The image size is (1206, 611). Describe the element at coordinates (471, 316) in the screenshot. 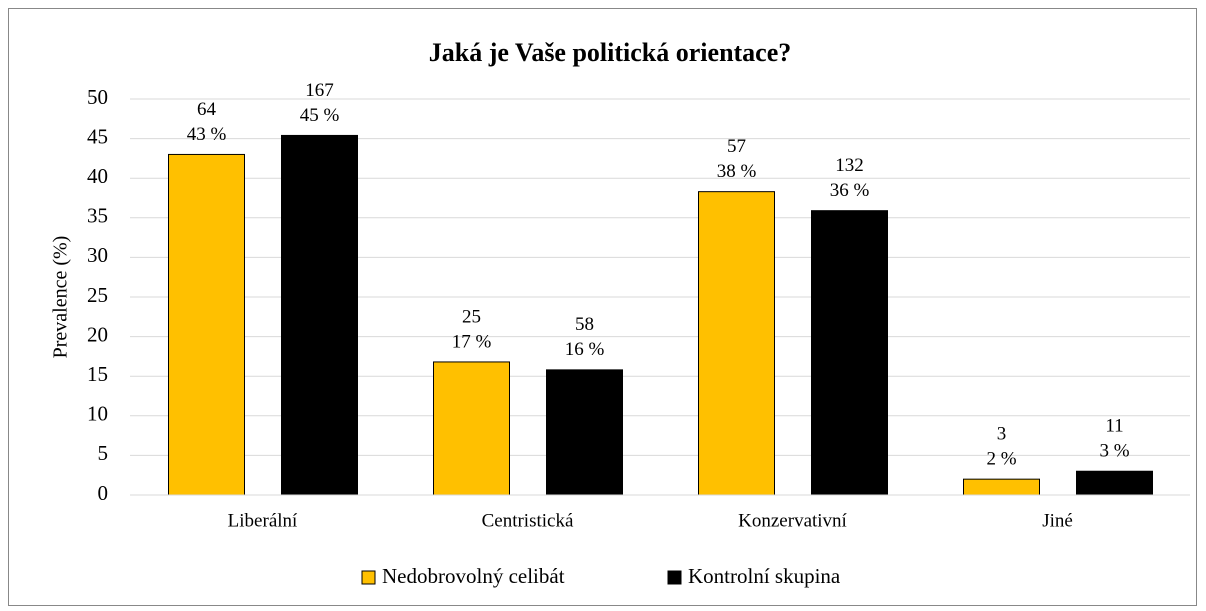

I see `count-label: 25` at that location.